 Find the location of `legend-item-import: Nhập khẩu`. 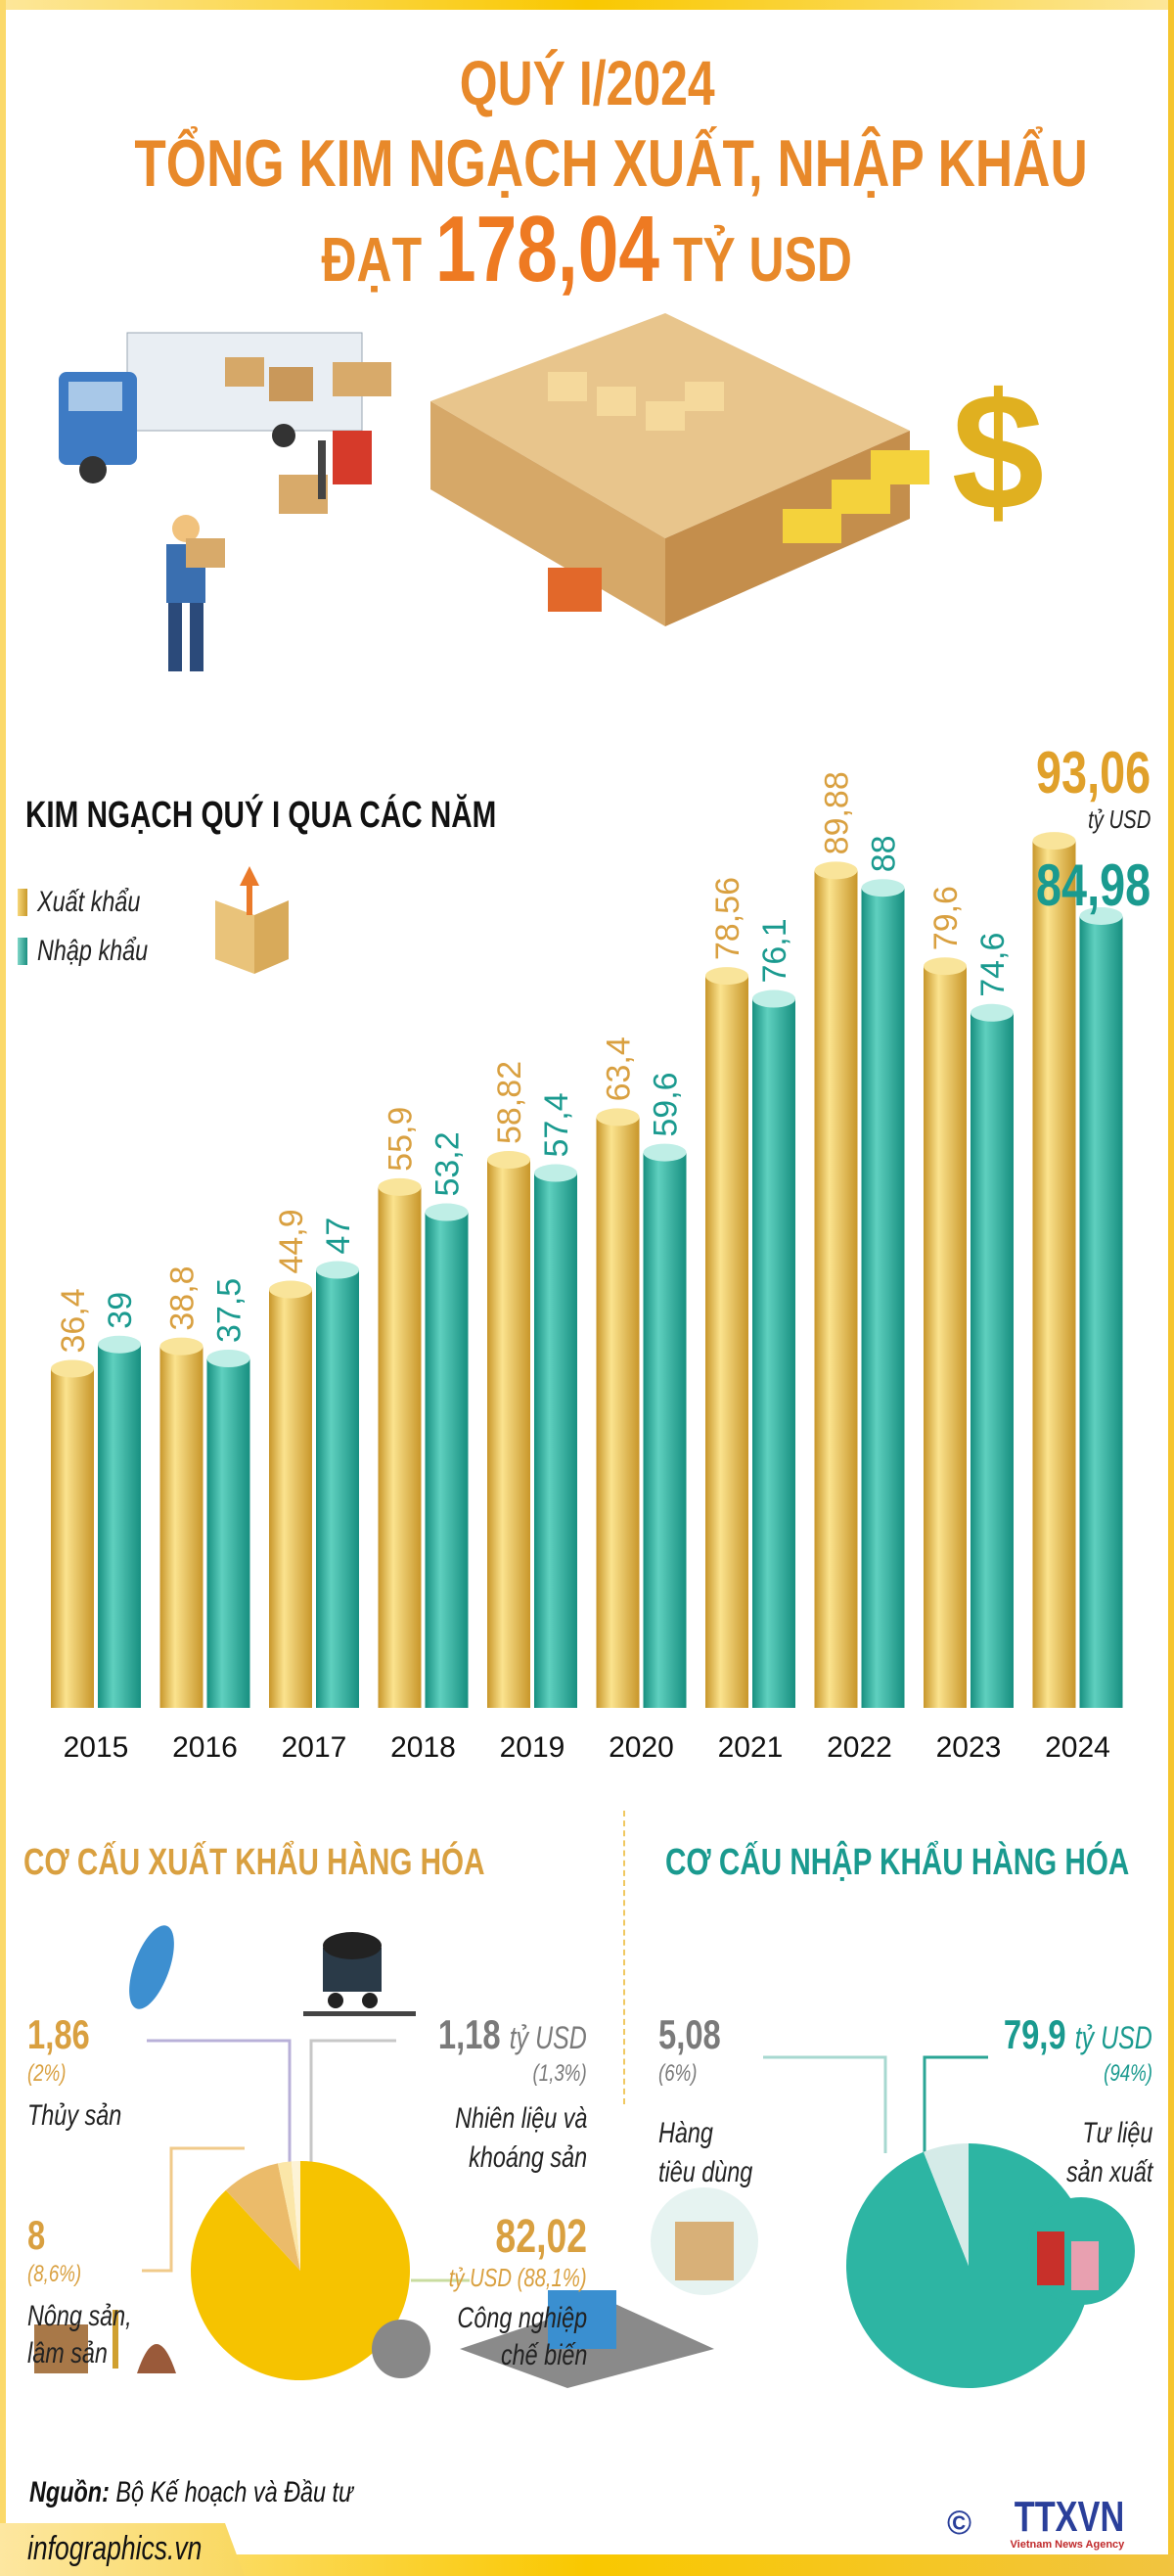

legend-item-import: Nhập khẩu is located at coordinates (98, 952).